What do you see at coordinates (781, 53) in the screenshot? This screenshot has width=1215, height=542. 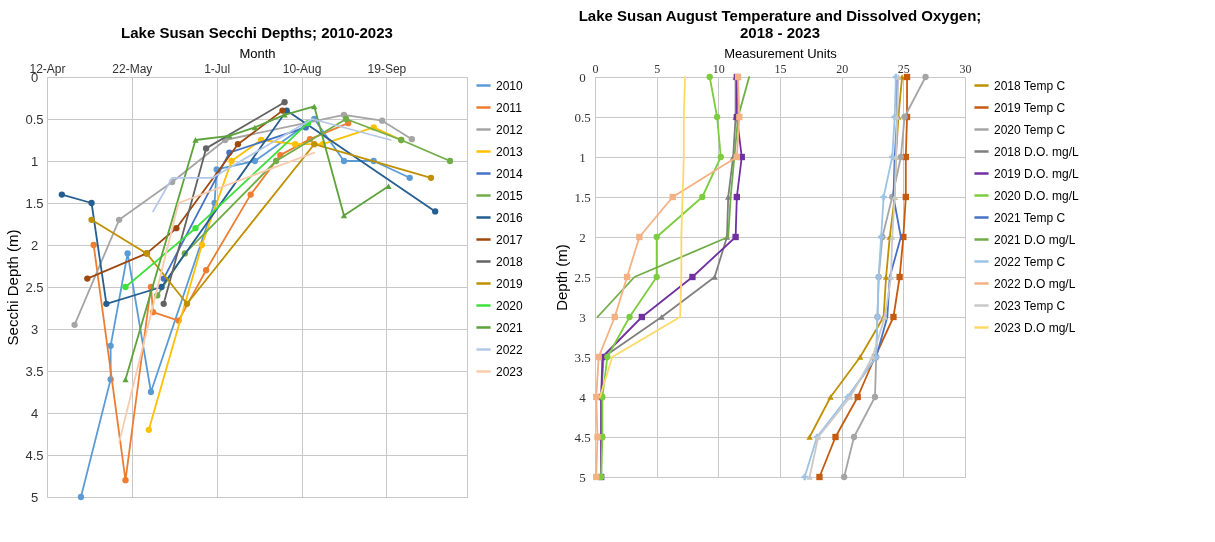 I see `x-axis-title: Measurement Units` at bounding box center [781, 53].